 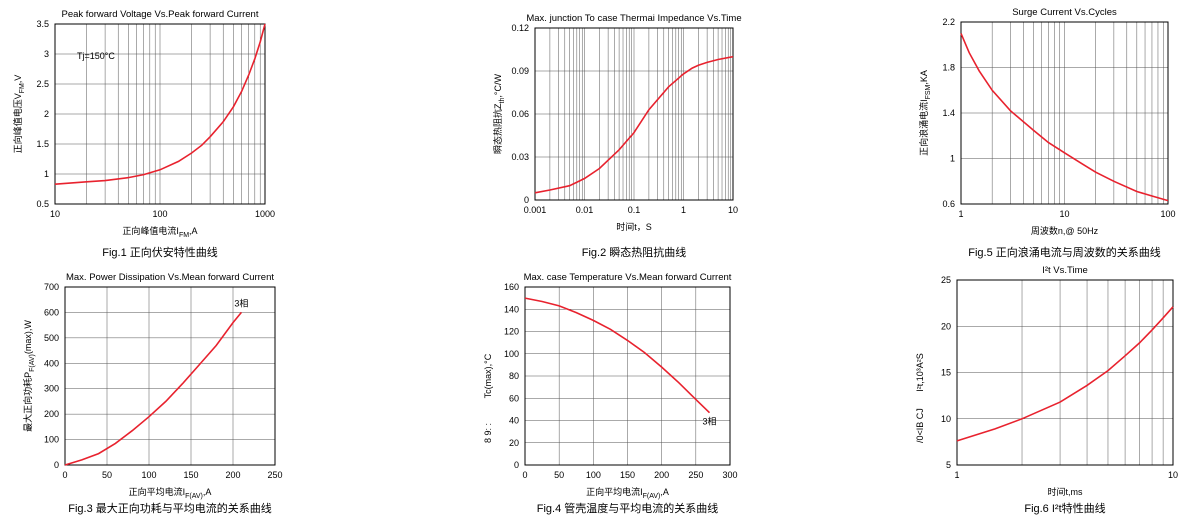 What do you see at coordinates (511, 287) in the screenshot?
I see `y-tick-label: 160` at bounding box center [511, 287].